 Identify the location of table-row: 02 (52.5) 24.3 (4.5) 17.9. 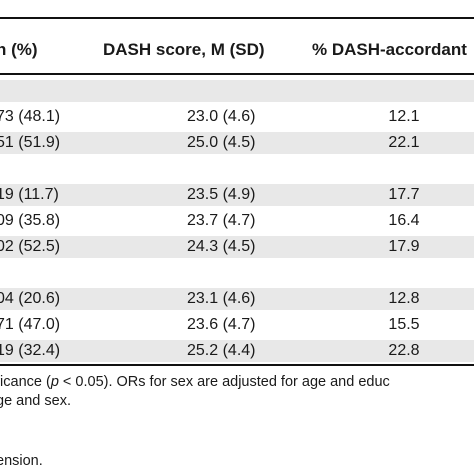
(237, 247).